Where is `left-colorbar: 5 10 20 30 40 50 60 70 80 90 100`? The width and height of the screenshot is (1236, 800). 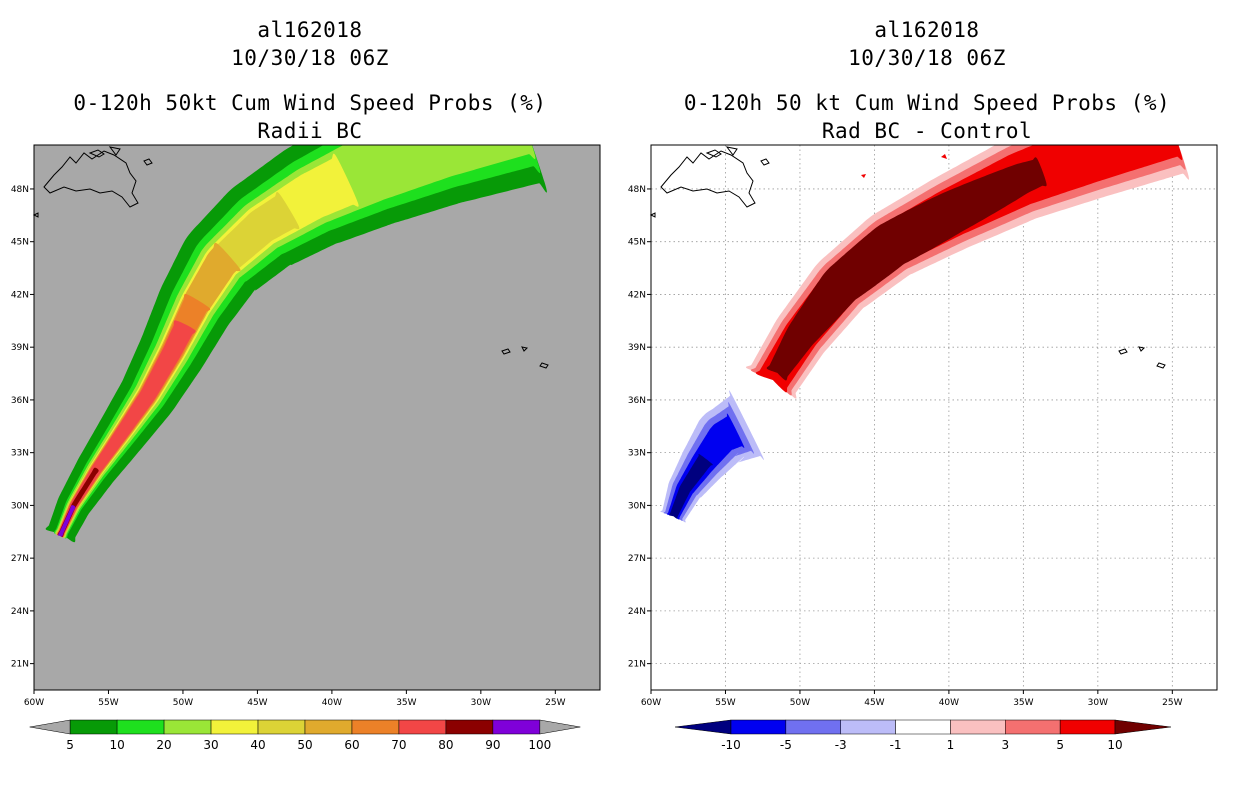
left-colorbar: 5 10 20 30 40 50 60 70 80 90 100 is located at coordinates (305, 735).